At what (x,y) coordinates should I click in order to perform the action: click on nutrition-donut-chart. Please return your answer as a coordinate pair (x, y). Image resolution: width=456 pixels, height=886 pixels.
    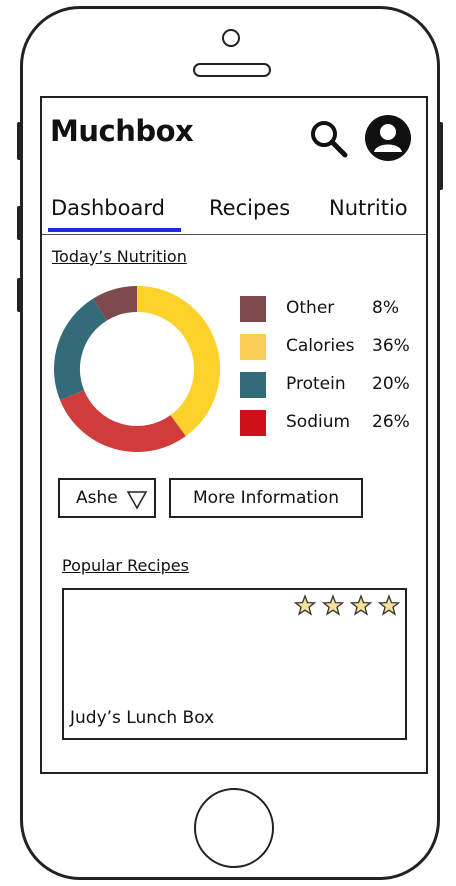
    Looking at the image, I should click on (137, 369).